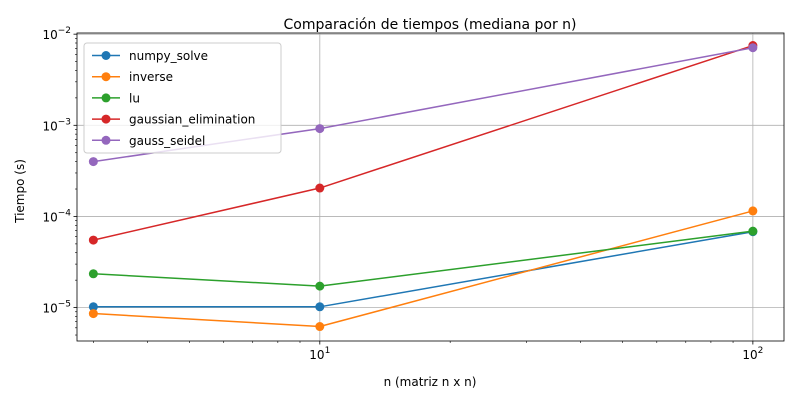 The image size is (800, 400). What do you see at coordinates (319, 354) in the screenshot?
I see `x-tick-label: 10¹` at bounding box center [319, 354].